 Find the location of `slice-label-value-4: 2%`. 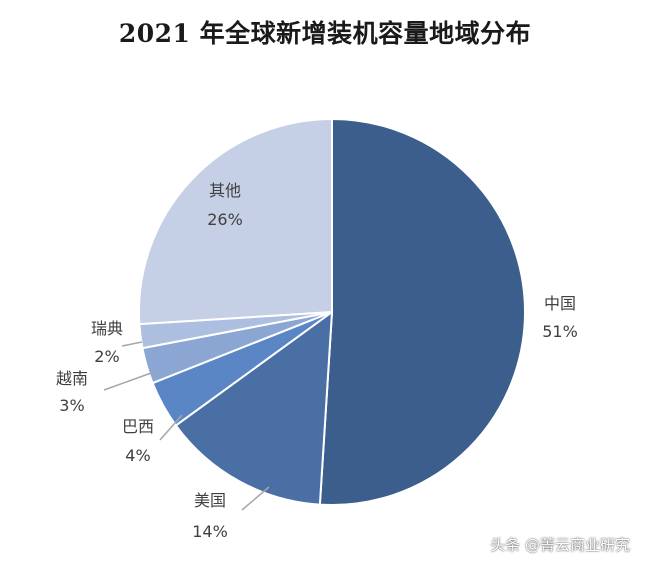

slice-label-value-4: 2% is located at coordinates (106, 356).